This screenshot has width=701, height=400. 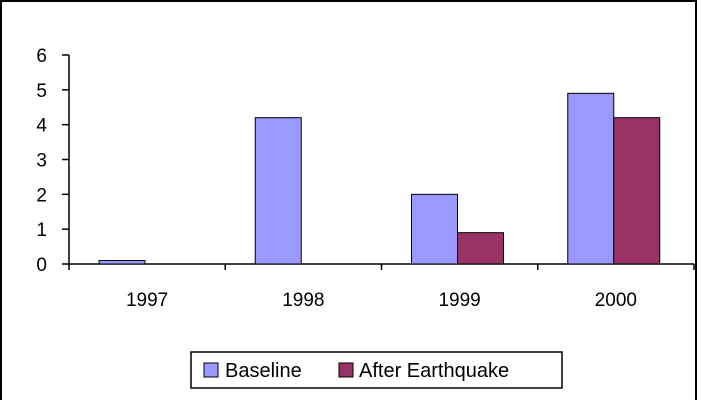 I want to click on bar-baseline-2000, so click(x=591, y=178).